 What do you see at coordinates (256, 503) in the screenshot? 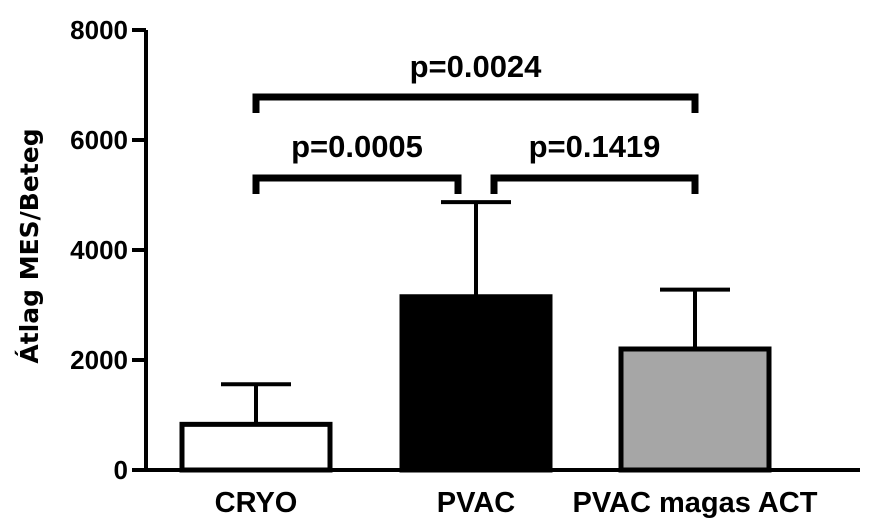
I see `x-tick-label: CRYO` at bounding box center [256, 503].